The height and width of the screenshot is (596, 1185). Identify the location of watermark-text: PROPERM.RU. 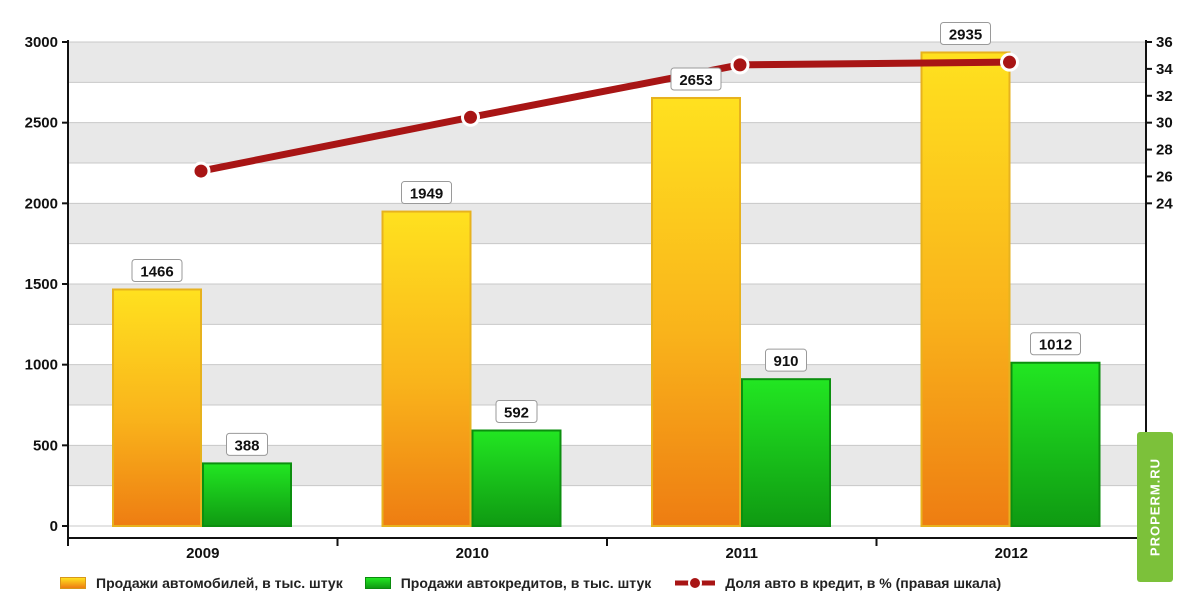
(1155, 507).